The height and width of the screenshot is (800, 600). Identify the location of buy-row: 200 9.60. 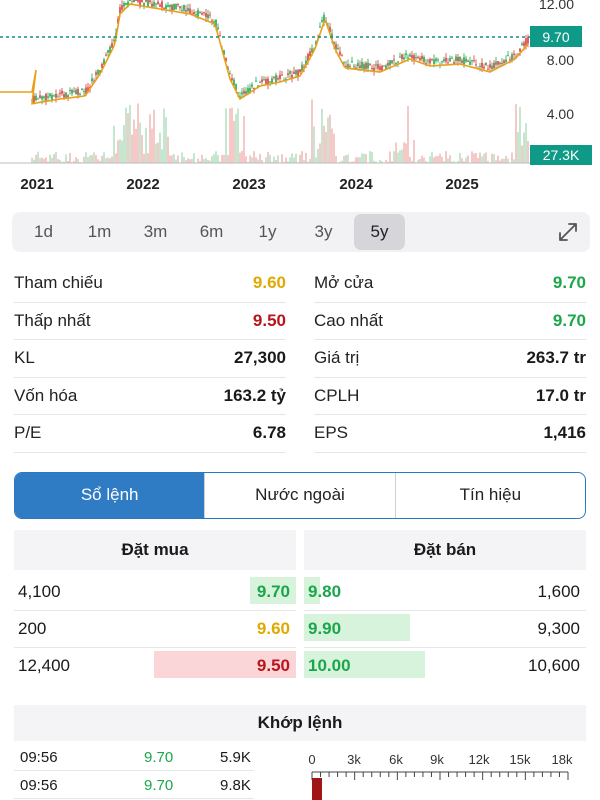
(155, 629).